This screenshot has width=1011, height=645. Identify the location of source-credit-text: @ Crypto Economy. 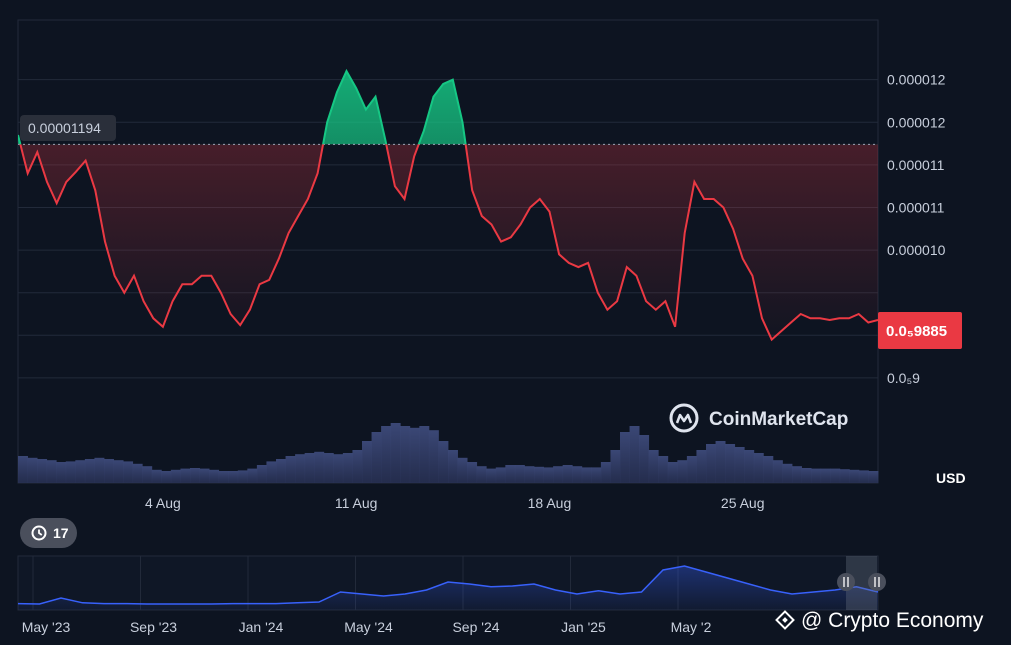
(892, 620).